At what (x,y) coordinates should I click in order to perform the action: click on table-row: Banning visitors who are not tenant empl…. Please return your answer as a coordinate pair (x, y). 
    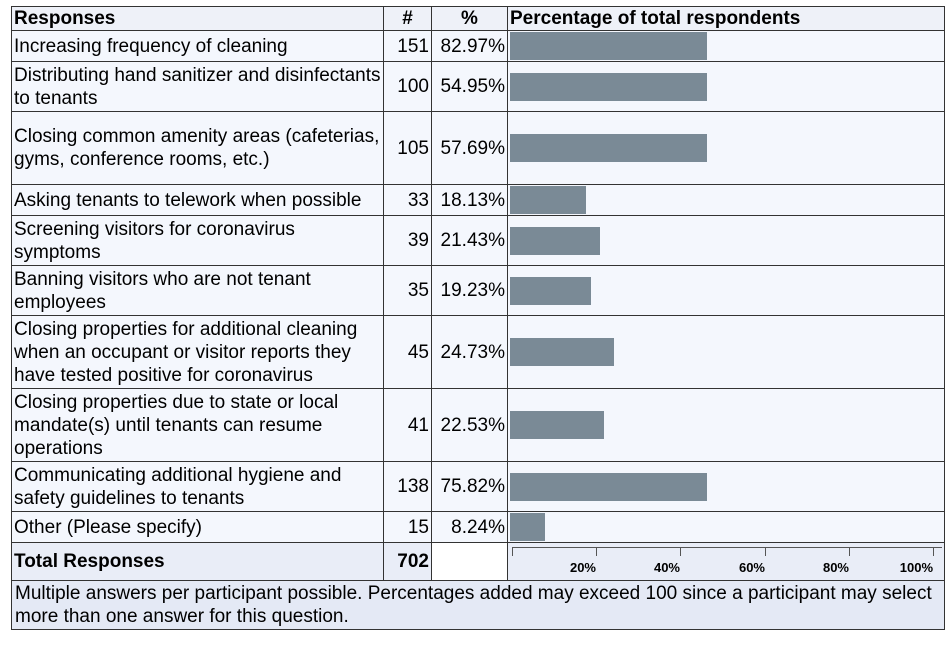
    Looking at the image, I should click on (478, 290).